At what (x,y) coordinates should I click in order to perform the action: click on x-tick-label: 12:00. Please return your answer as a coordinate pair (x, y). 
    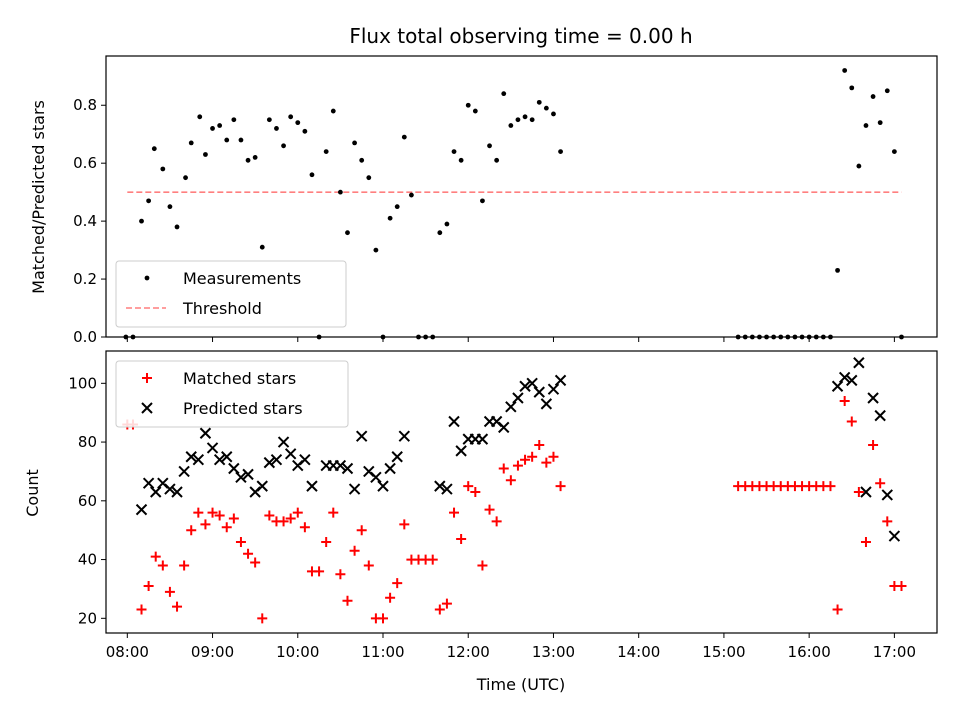
    Looking at the image, I should click on (468, 652).